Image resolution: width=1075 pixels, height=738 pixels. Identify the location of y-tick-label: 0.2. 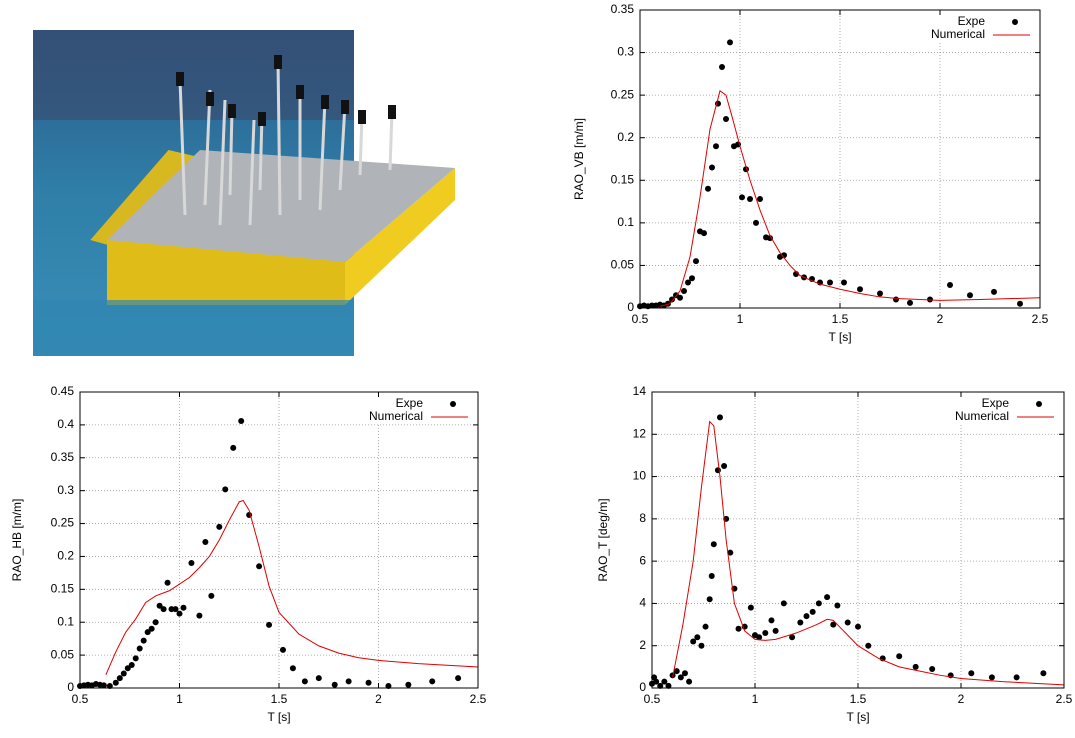
(65, 556).